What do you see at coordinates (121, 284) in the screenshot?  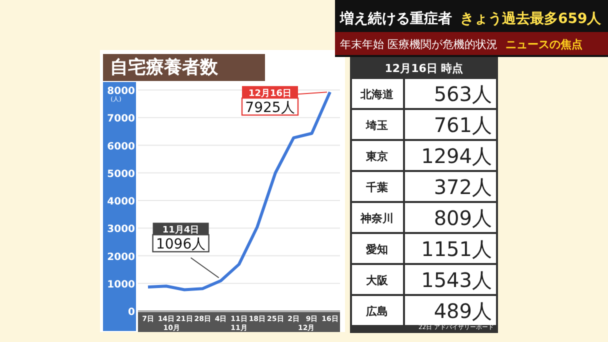 I see `y-tick-label: 1000` at bounding box center [121, 284].